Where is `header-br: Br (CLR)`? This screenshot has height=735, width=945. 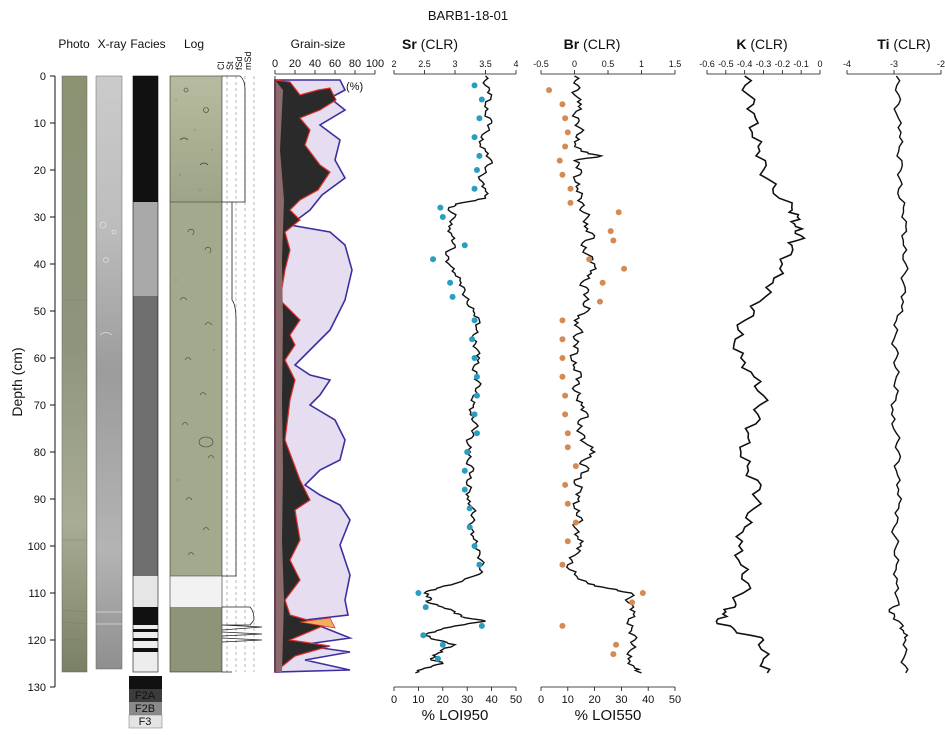
header-br: Br (CLR) is located at coordinates (592, 44).